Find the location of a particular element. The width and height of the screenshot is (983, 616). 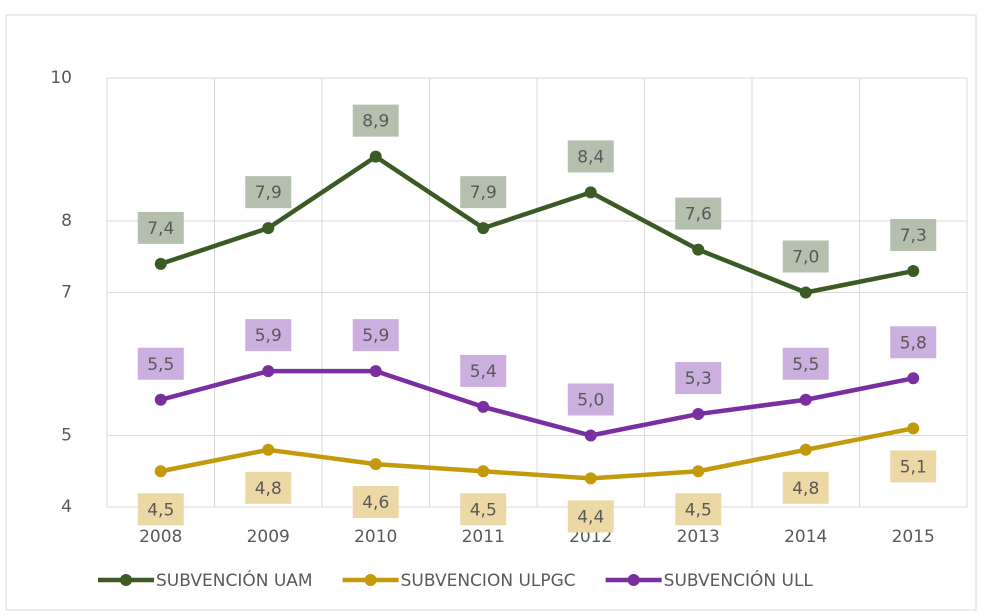

x-tick-label: 2009 is located at coordinates (268, 537).